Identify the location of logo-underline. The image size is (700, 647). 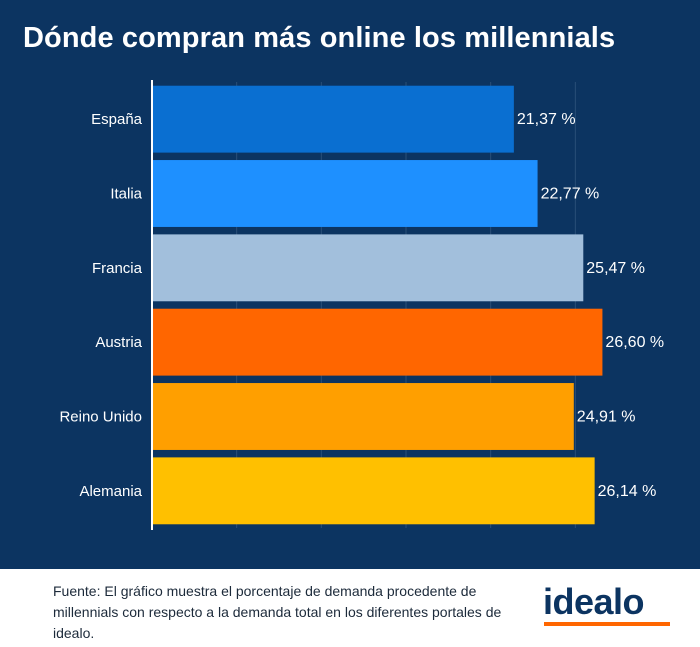
(607, 624).